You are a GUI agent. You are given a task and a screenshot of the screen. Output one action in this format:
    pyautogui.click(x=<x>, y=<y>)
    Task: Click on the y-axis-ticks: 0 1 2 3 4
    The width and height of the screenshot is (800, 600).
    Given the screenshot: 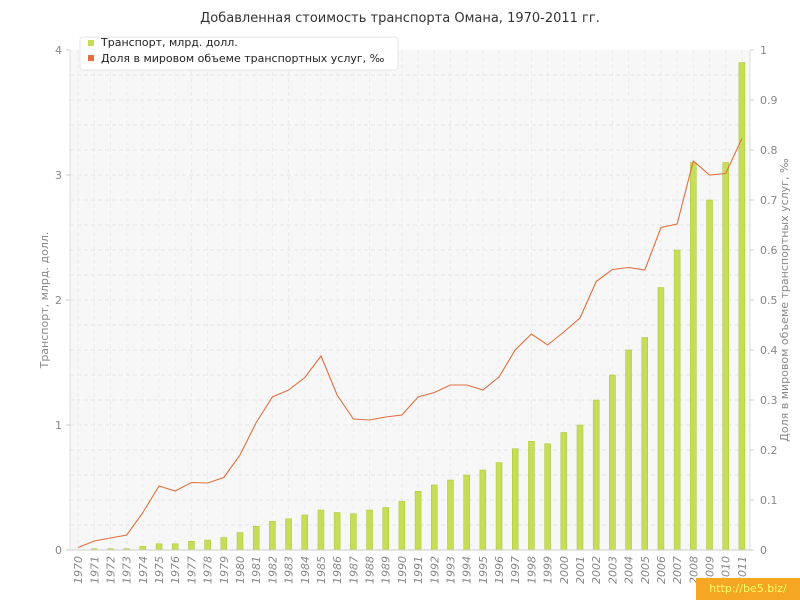 What is the action you would take?
    pyautogui.click(x=62, y=300)
    